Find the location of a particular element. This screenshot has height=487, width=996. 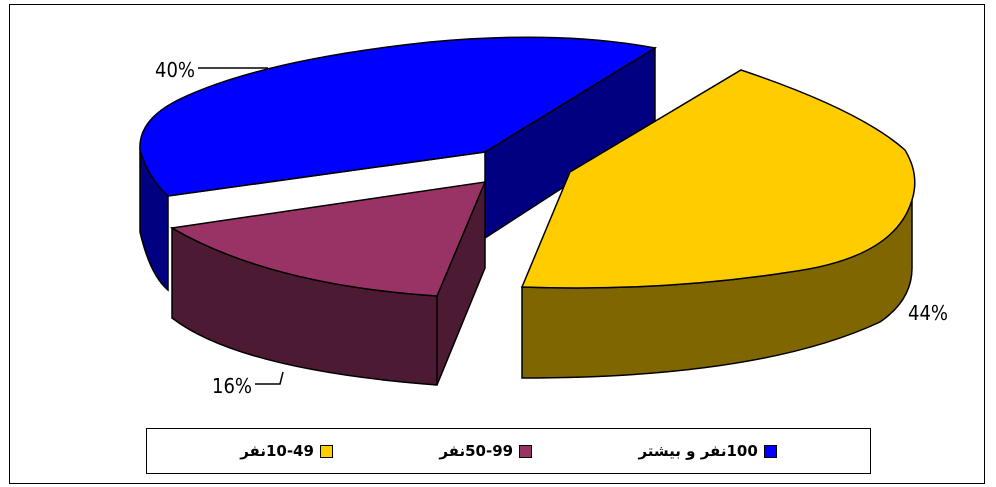

legend: 100نفر و بیشتر 50-99نفر 10-49نفر is located at coordinates (508, 451).